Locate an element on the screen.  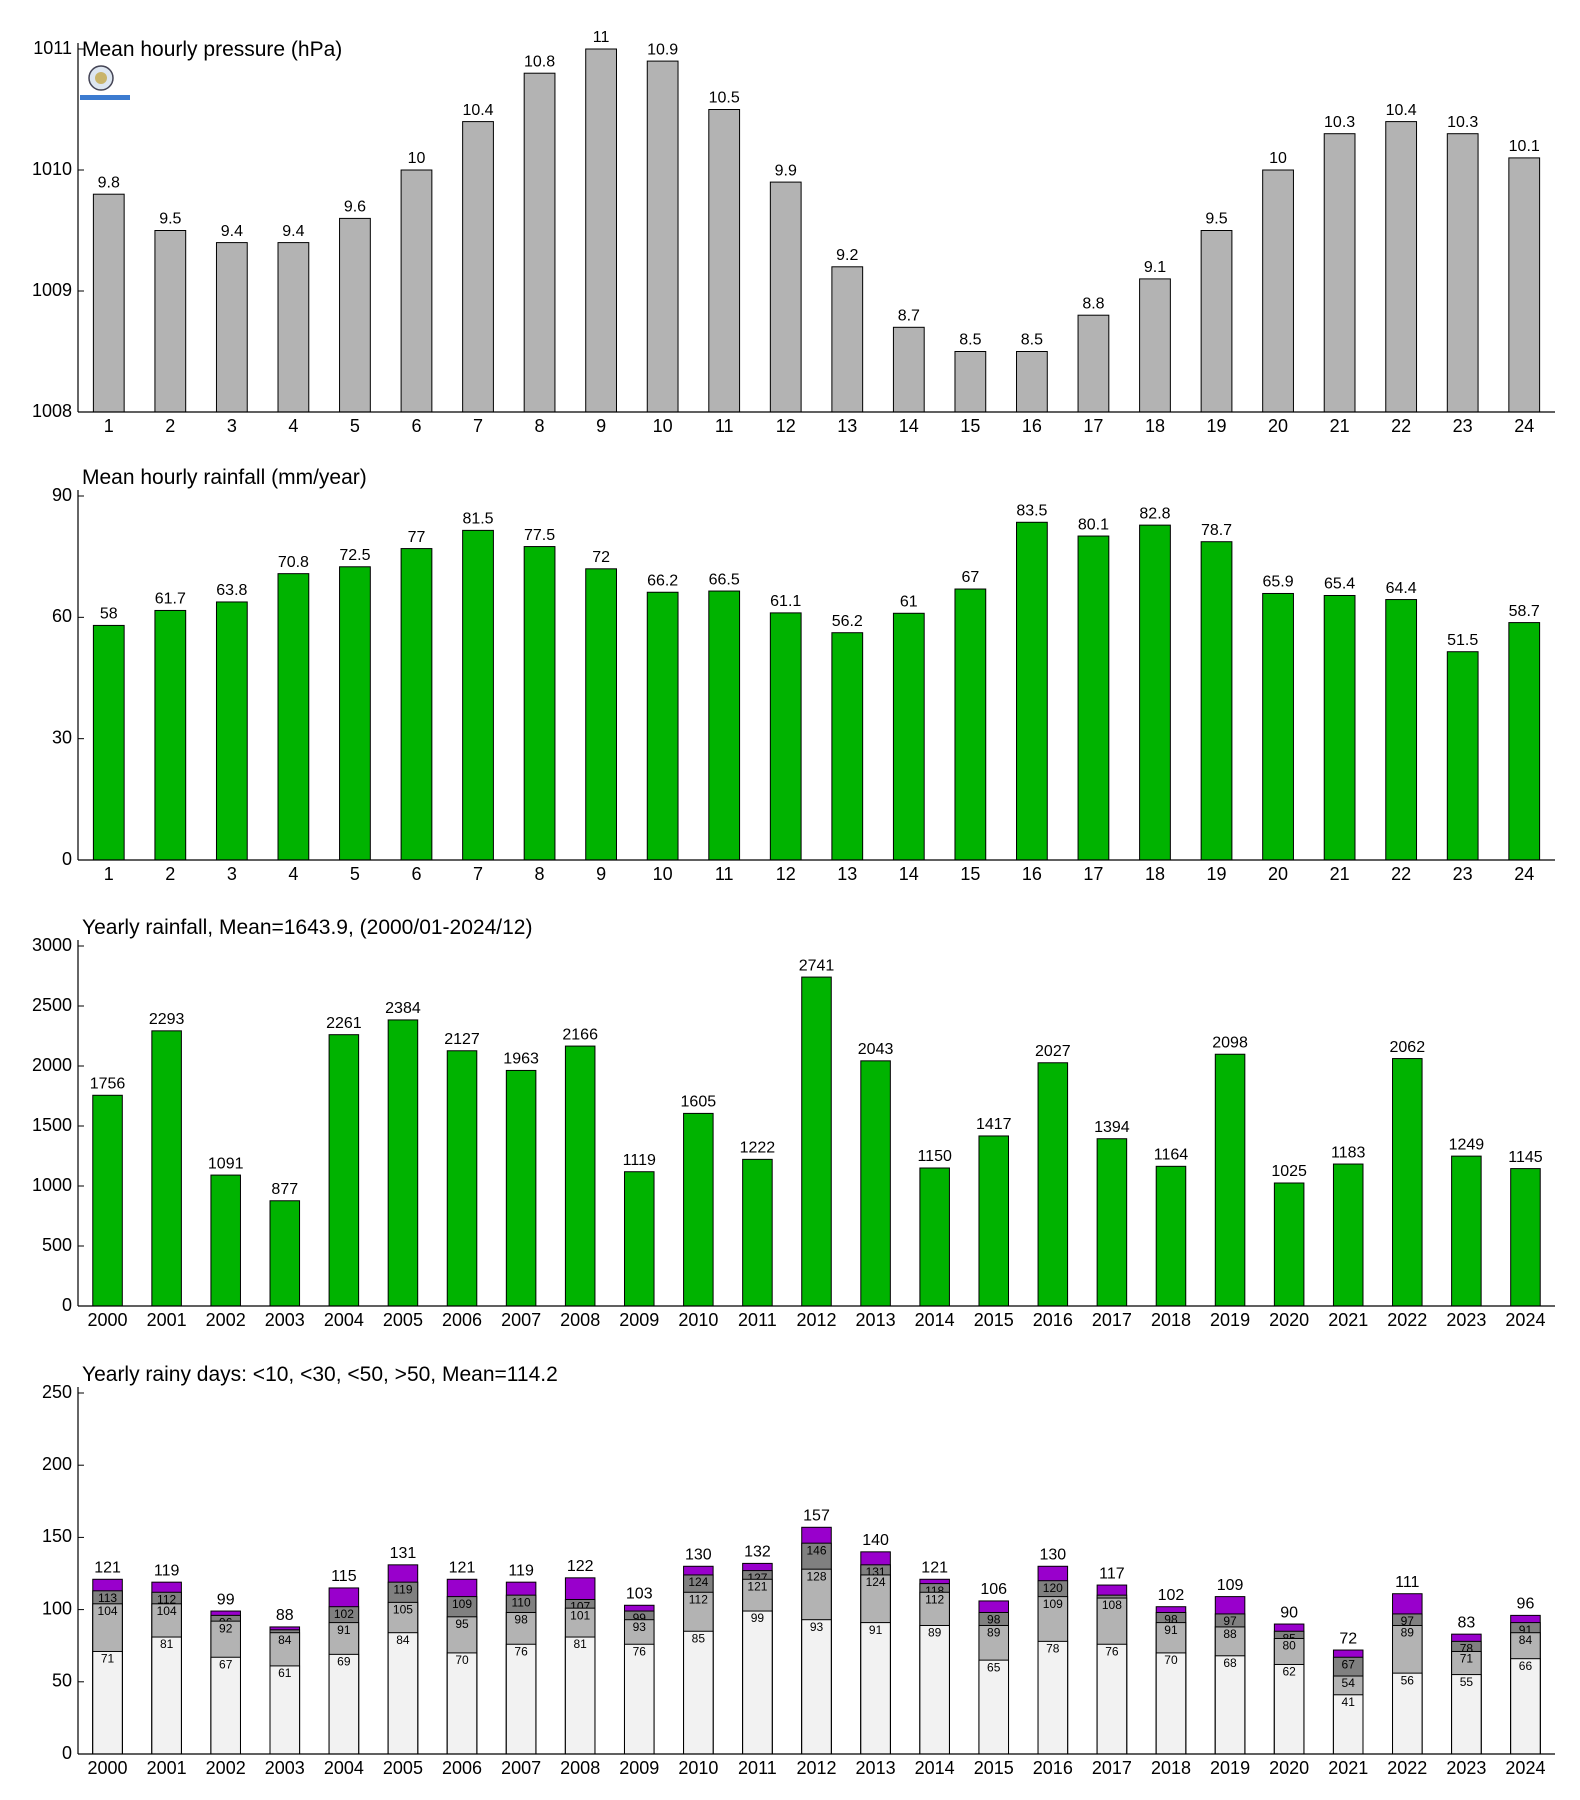
value-label: 72 is located at coordinates (601, 557).